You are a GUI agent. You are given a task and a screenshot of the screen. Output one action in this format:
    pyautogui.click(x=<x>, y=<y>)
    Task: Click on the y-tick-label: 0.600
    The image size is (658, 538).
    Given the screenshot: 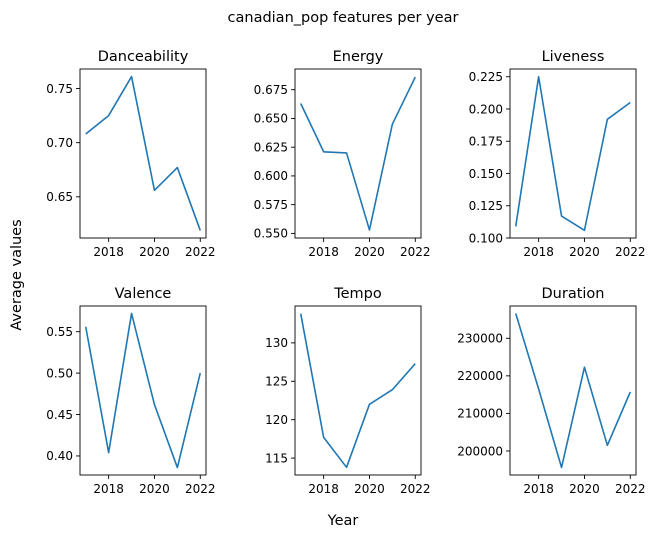 What is the action you would take?
    pyautogui.click(x=271, y=176)
    